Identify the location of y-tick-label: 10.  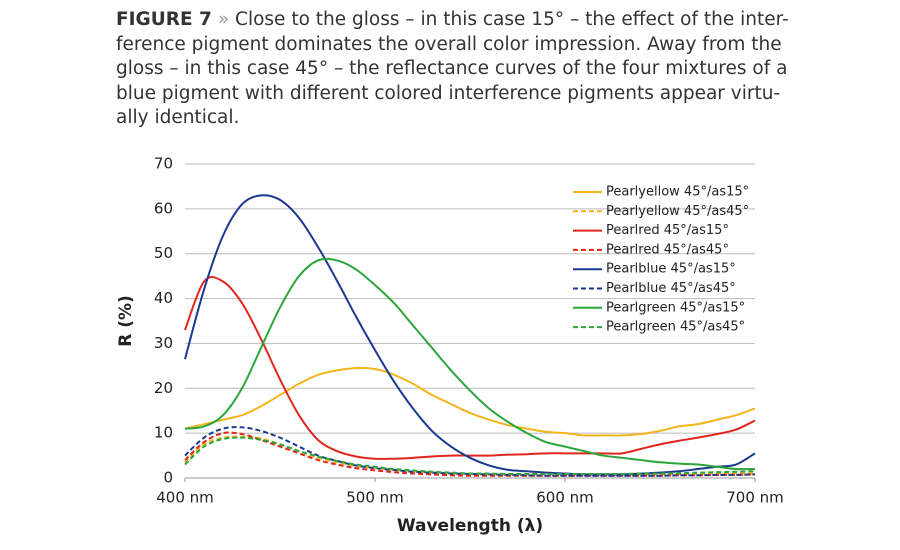
(163, 433).